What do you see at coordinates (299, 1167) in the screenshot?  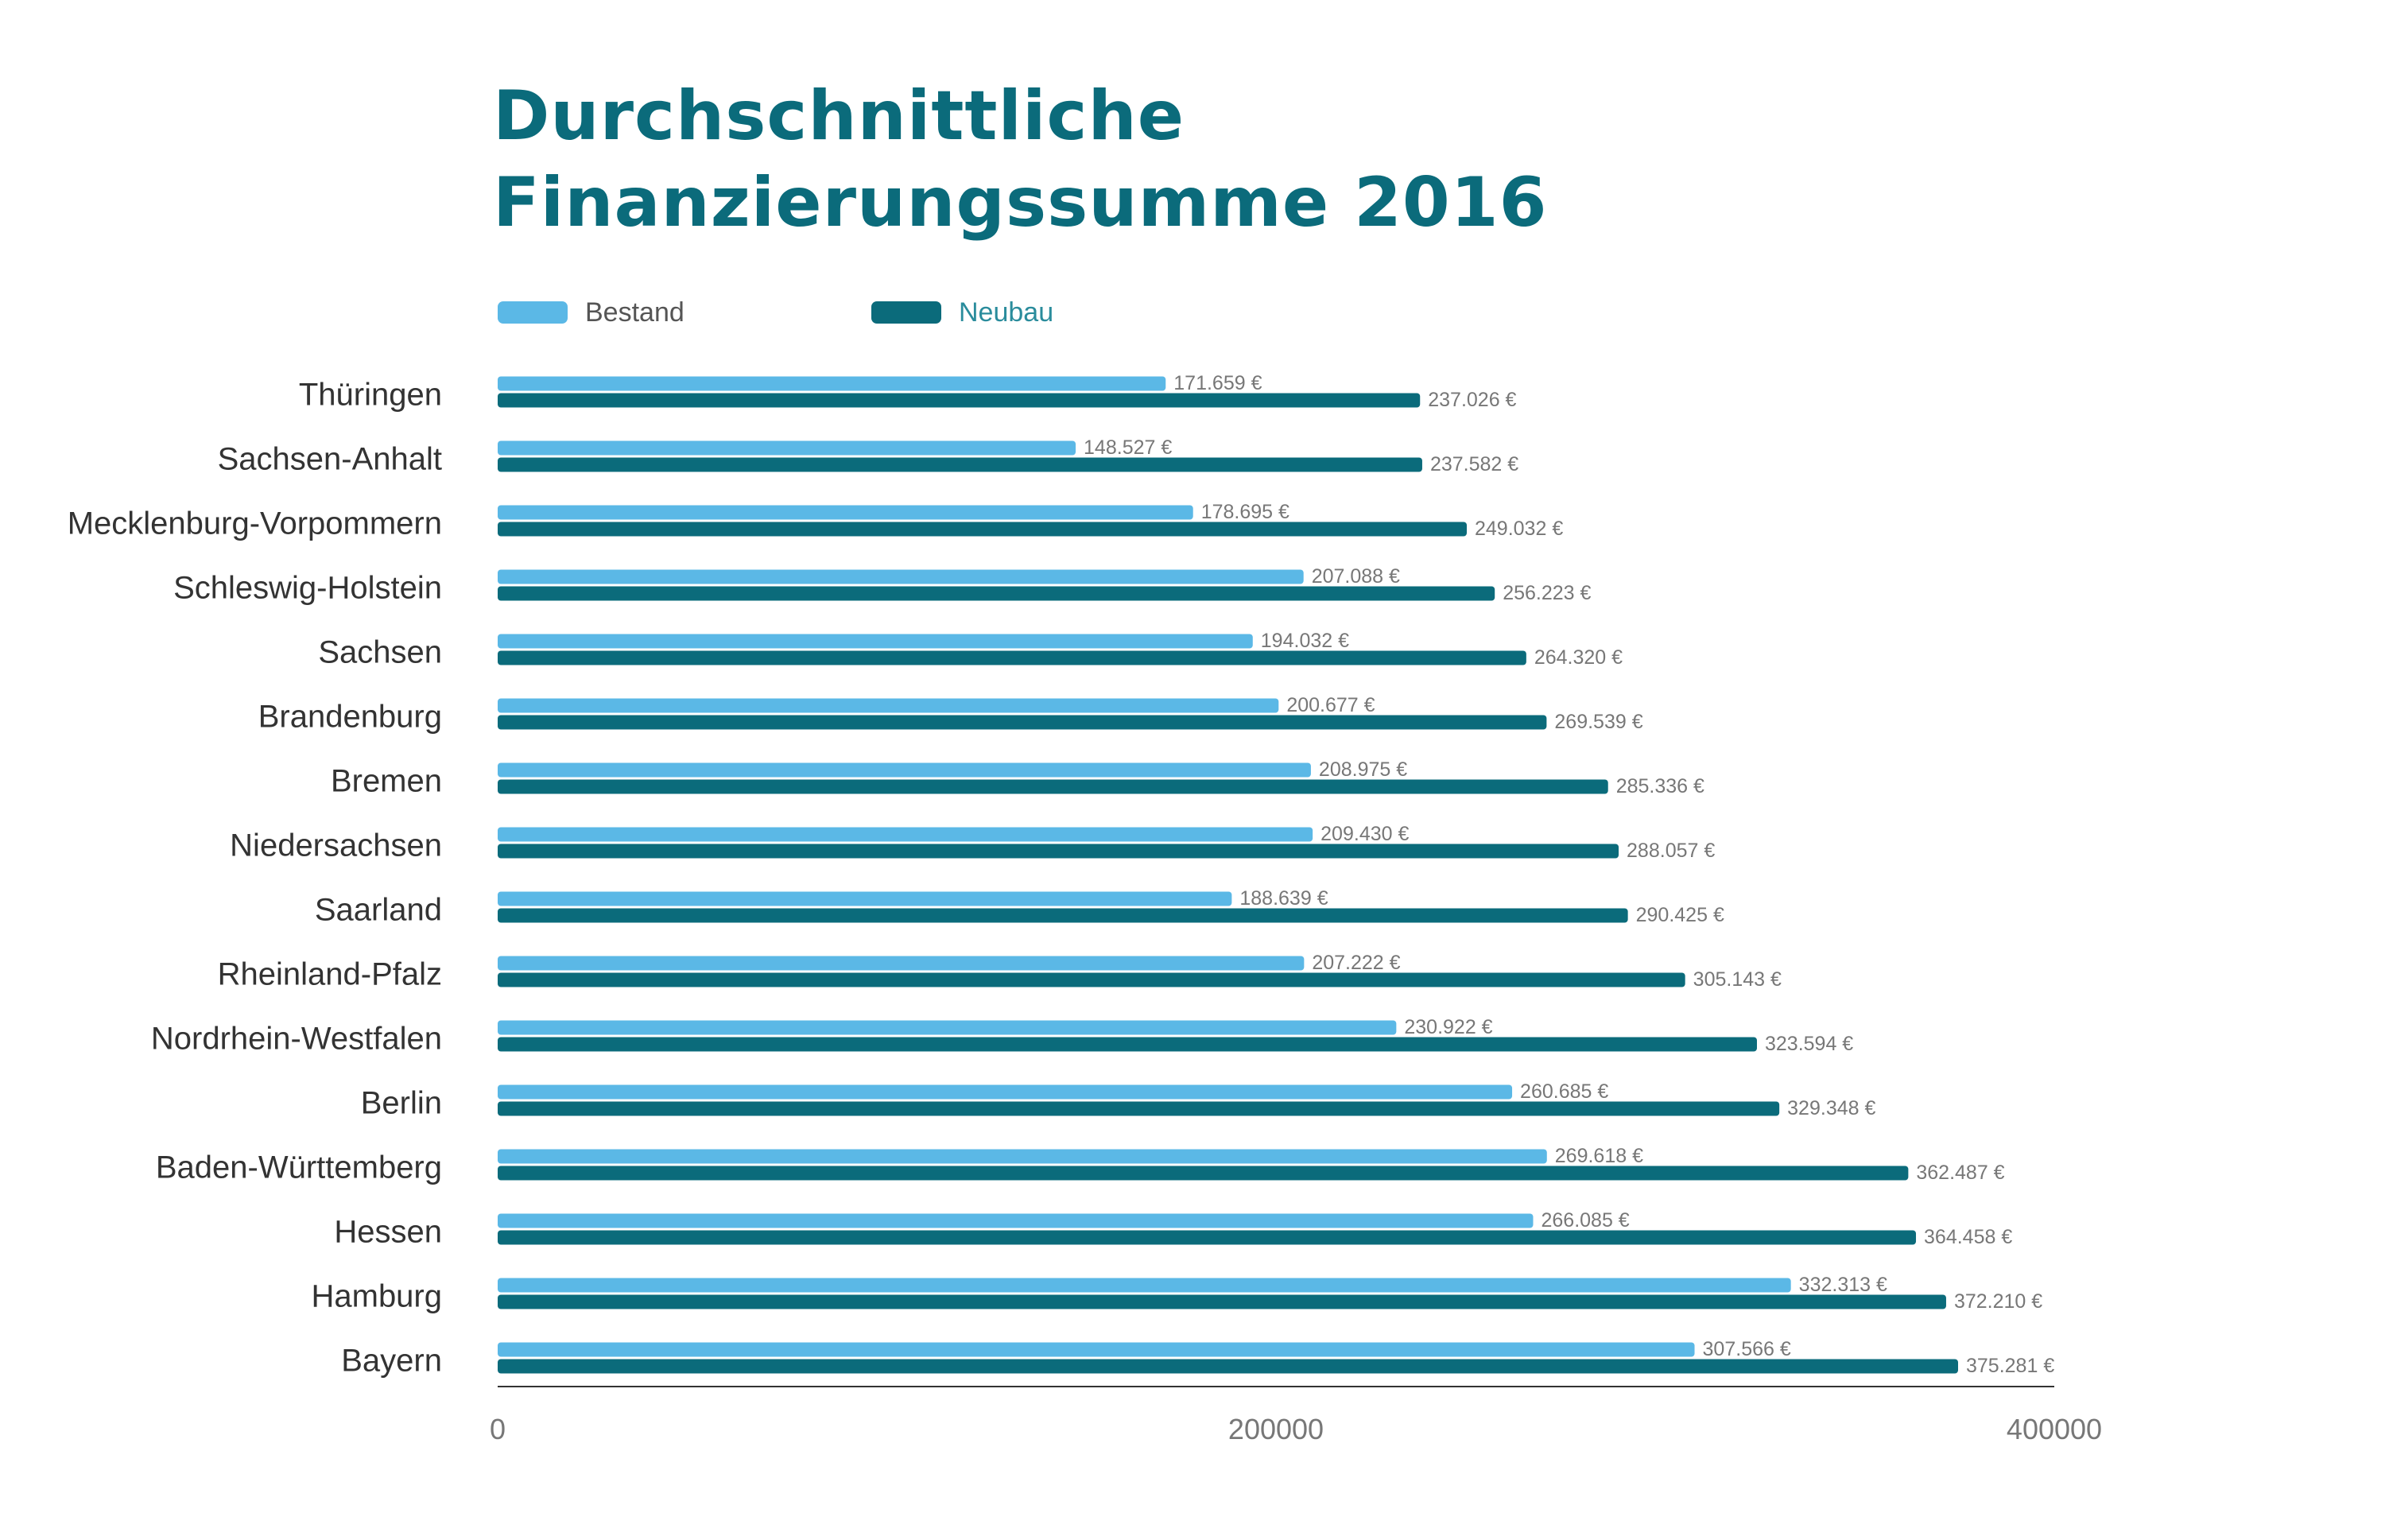 I see `category-label-baden-wurttemberg: Baden-Württemberg` at bounding box center [299, 1167].